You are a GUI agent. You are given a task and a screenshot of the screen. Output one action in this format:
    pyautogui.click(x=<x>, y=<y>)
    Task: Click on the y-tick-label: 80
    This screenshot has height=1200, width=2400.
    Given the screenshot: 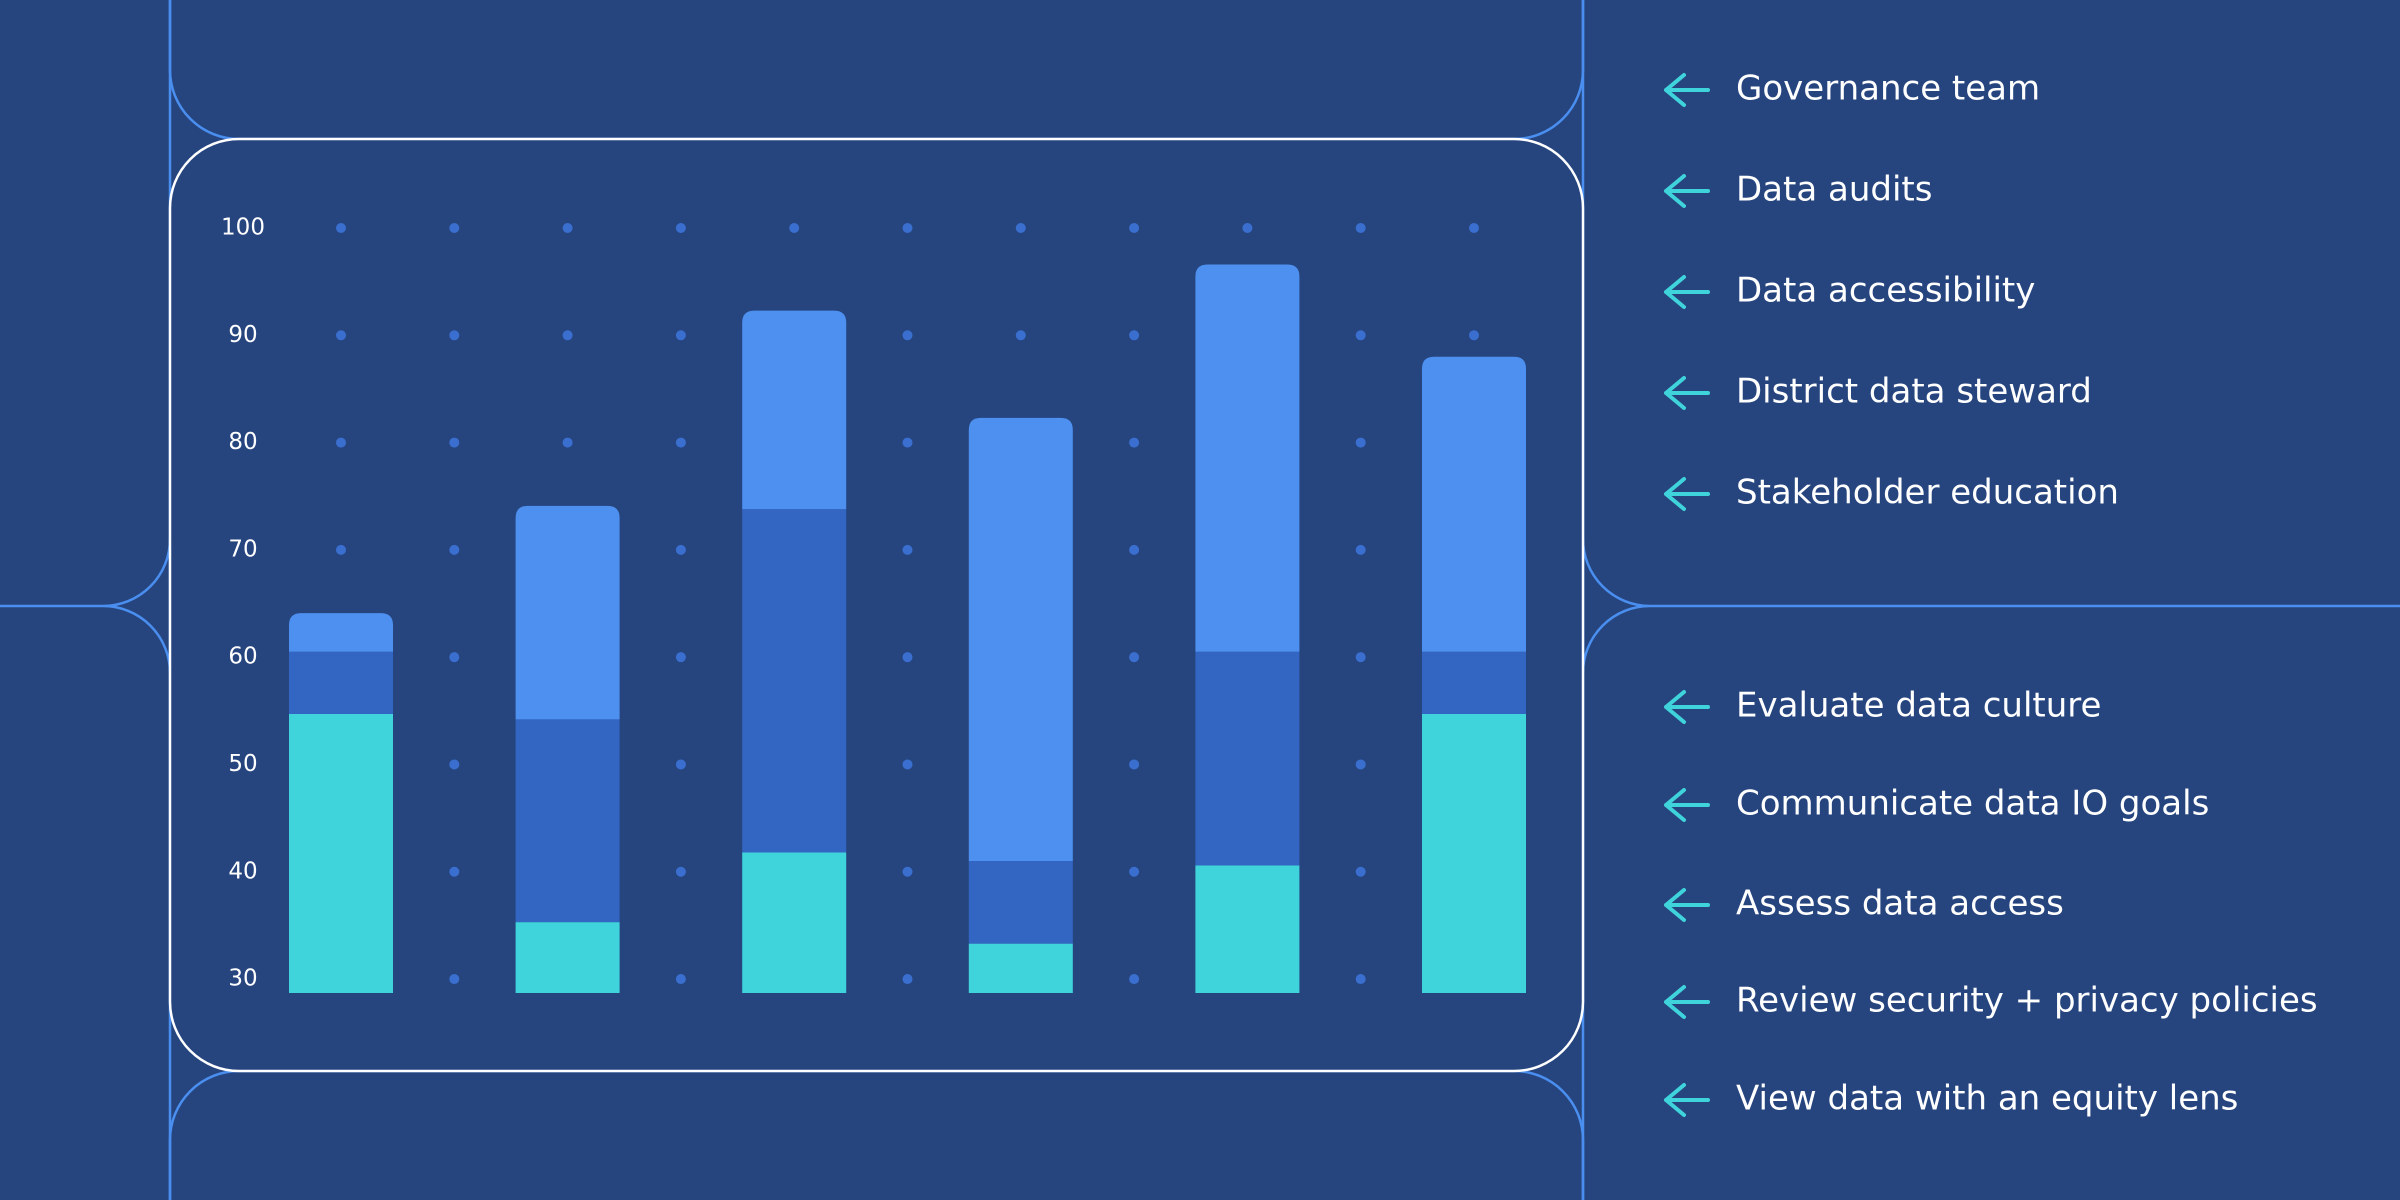 What is the action you would take?
    pyautogui.click(x=242, y=442)
    